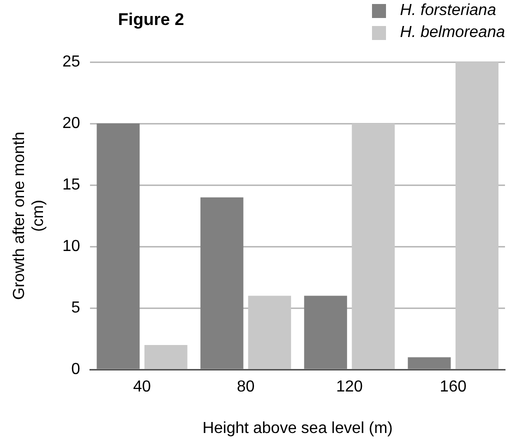 This screenshot has width=517, height=446. Describe the element at coordinates (75, 369) in the screenshot. I see `y-tick-label: 0` at that location.